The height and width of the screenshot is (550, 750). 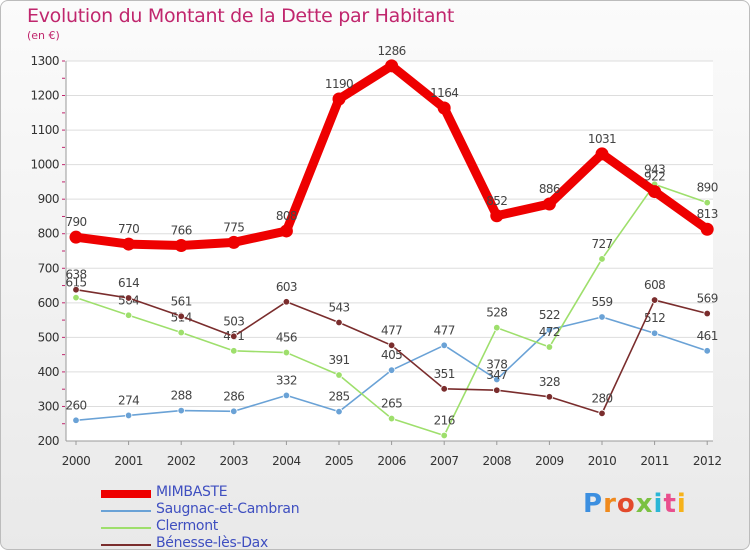 I want to click on y-tick-label: 800, so click(x=48, y=234).